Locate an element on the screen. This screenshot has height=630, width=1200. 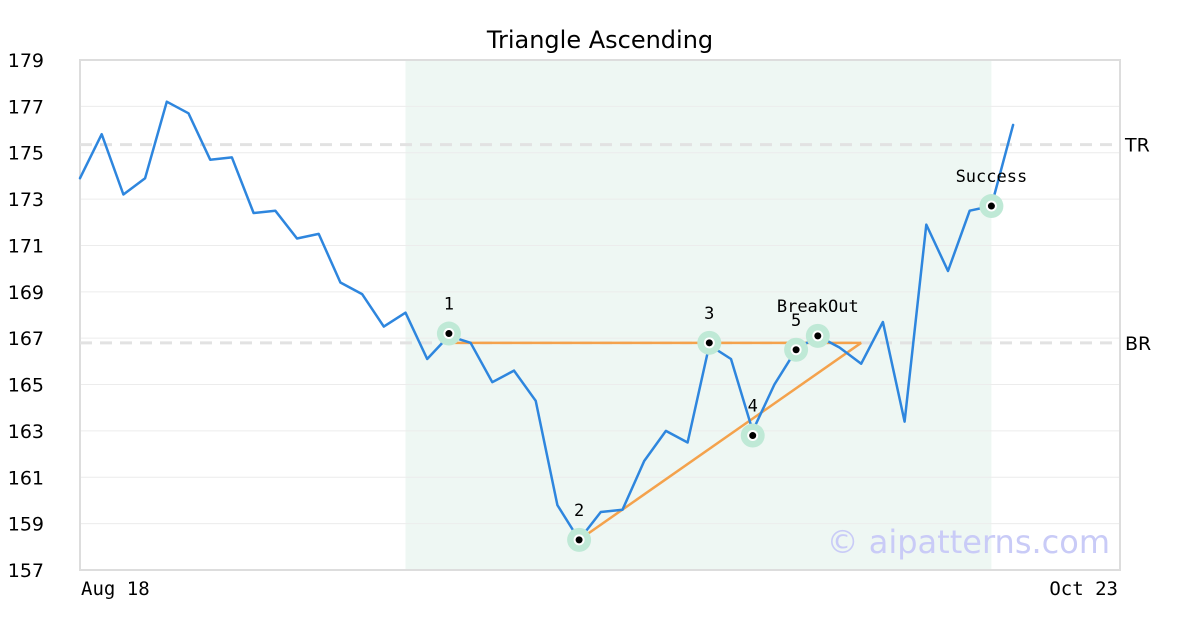
y-tick-label: 163 is located at coordinates (26, 432).